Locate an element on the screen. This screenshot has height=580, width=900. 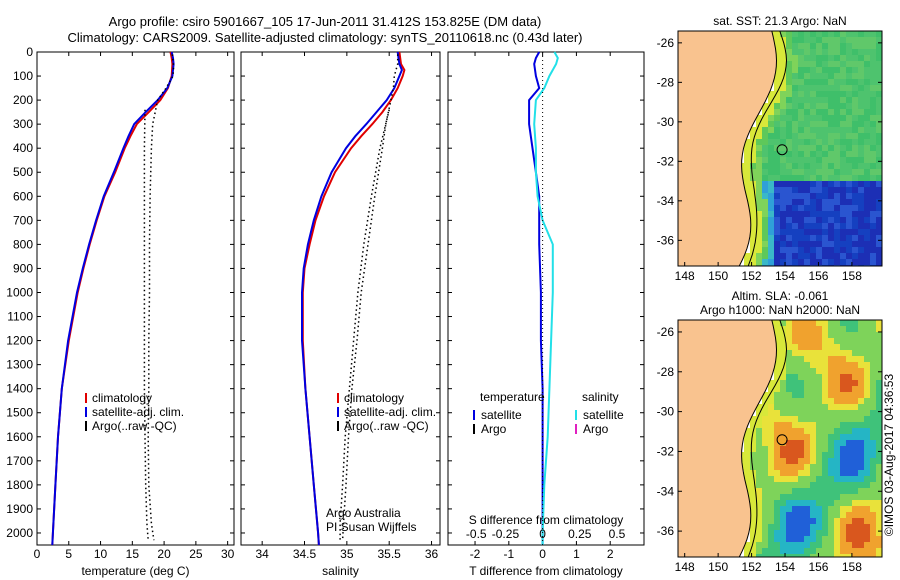
depth-tick-label: 1500 is located at coordinates (19, 413).